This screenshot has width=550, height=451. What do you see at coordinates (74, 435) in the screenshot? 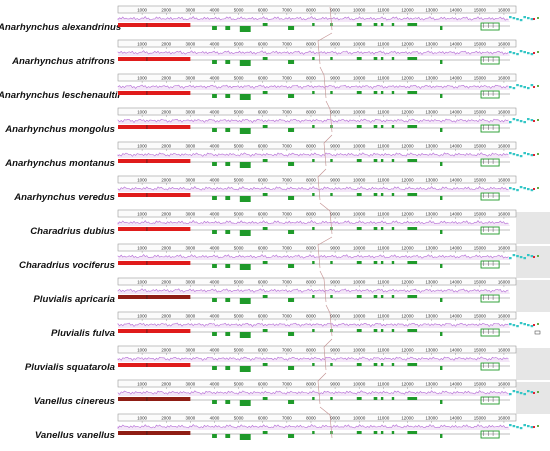
I see `genome-label: Vanellus vanellus` at bounding box center [74, 435].